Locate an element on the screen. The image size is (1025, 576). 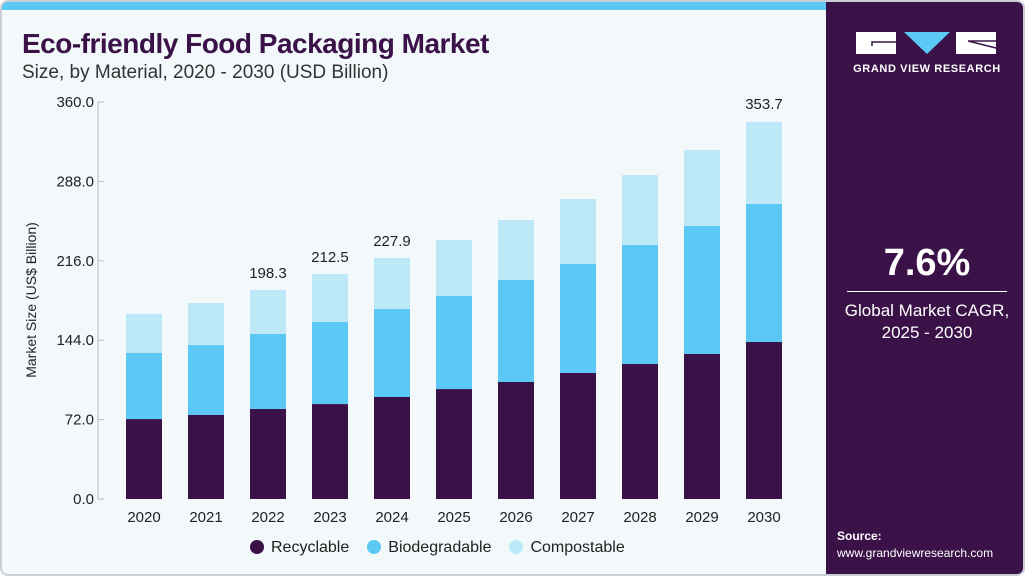
legend-item-compostable: Compostable is located at coordinates (567, 548).